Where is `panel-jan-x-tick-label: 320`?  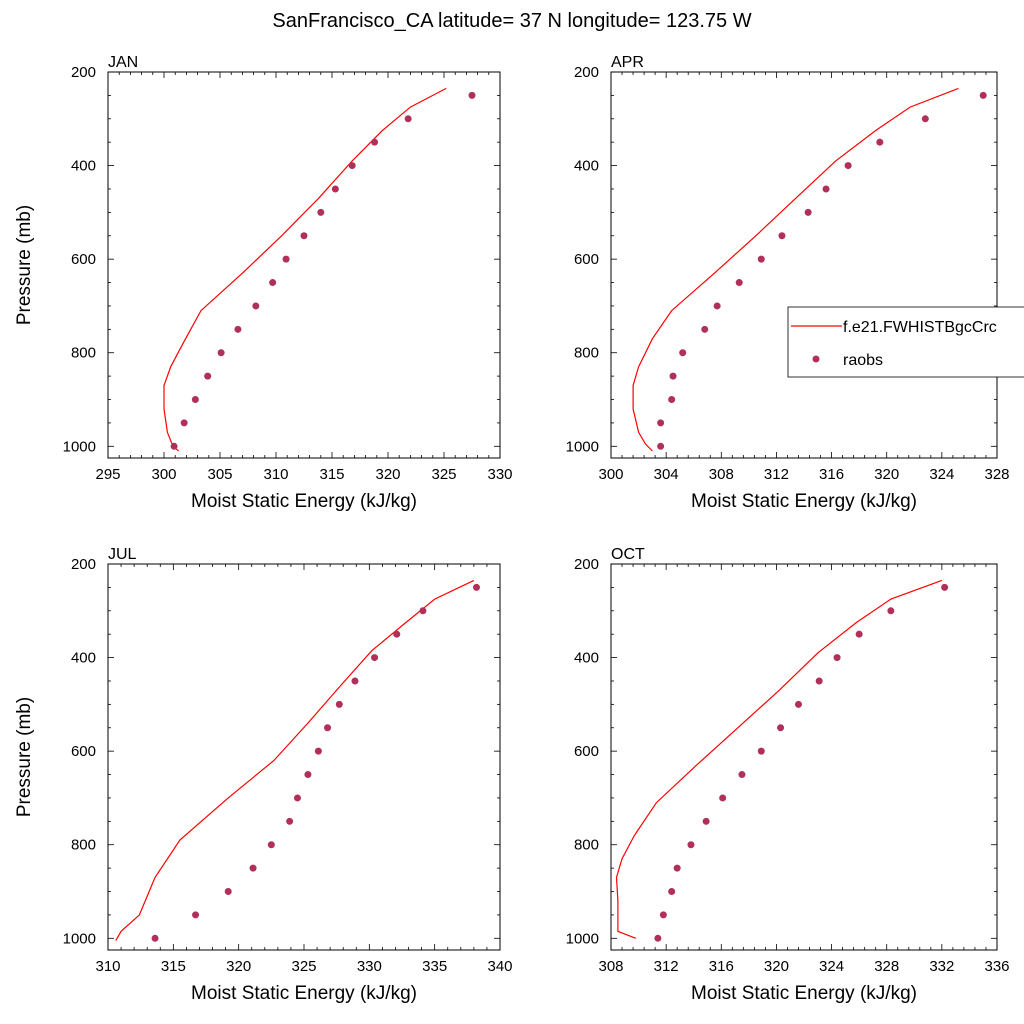 panel-jan-x-tick-label: 320 is located at coordinates (387, 474).